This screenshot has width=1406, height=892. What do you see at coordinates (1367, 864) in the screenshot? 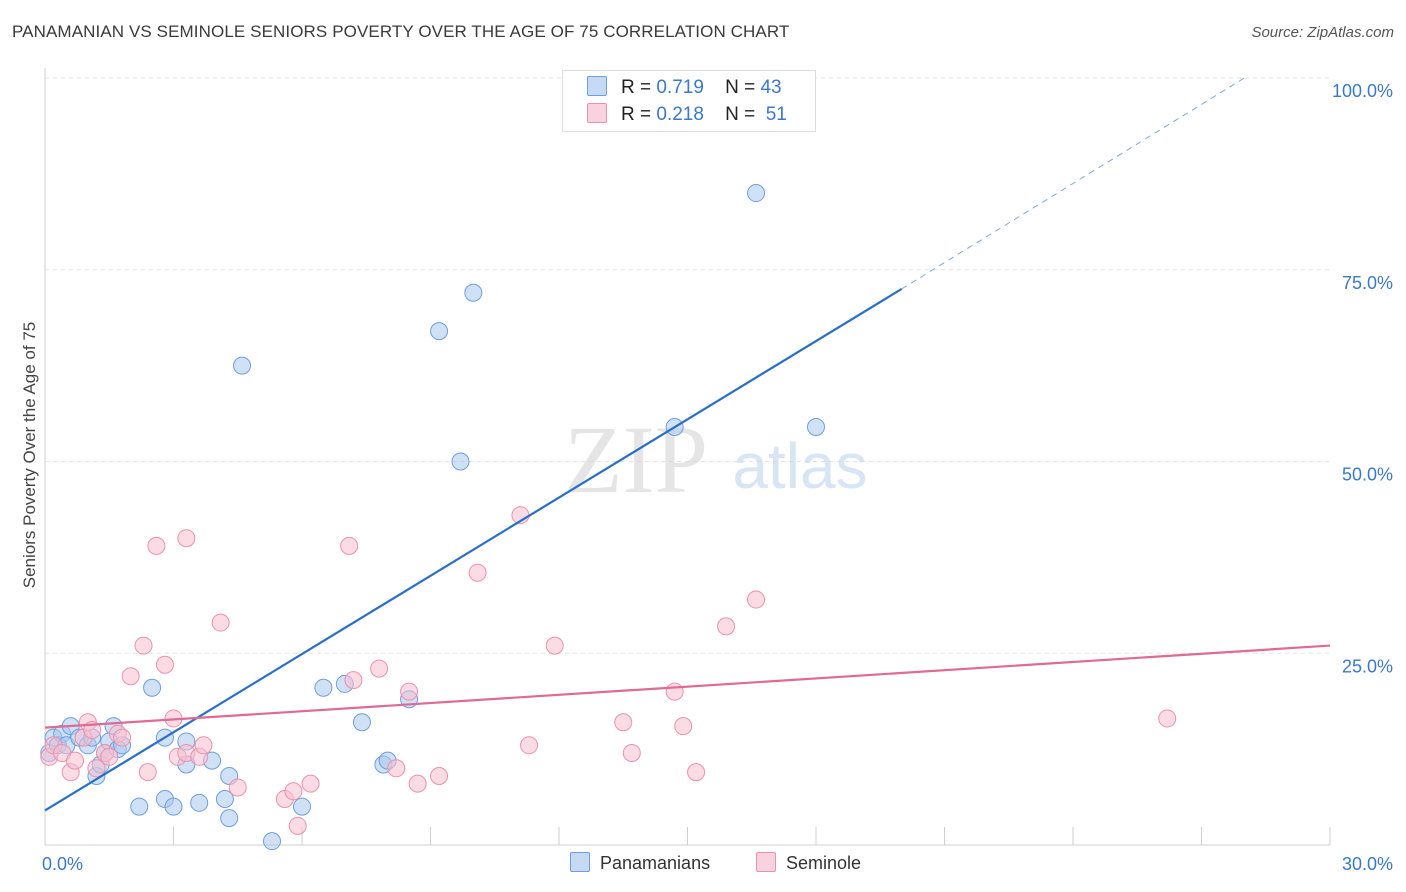
I see `x-tick-label: 30.0%` at bounding box center [1367, 864].